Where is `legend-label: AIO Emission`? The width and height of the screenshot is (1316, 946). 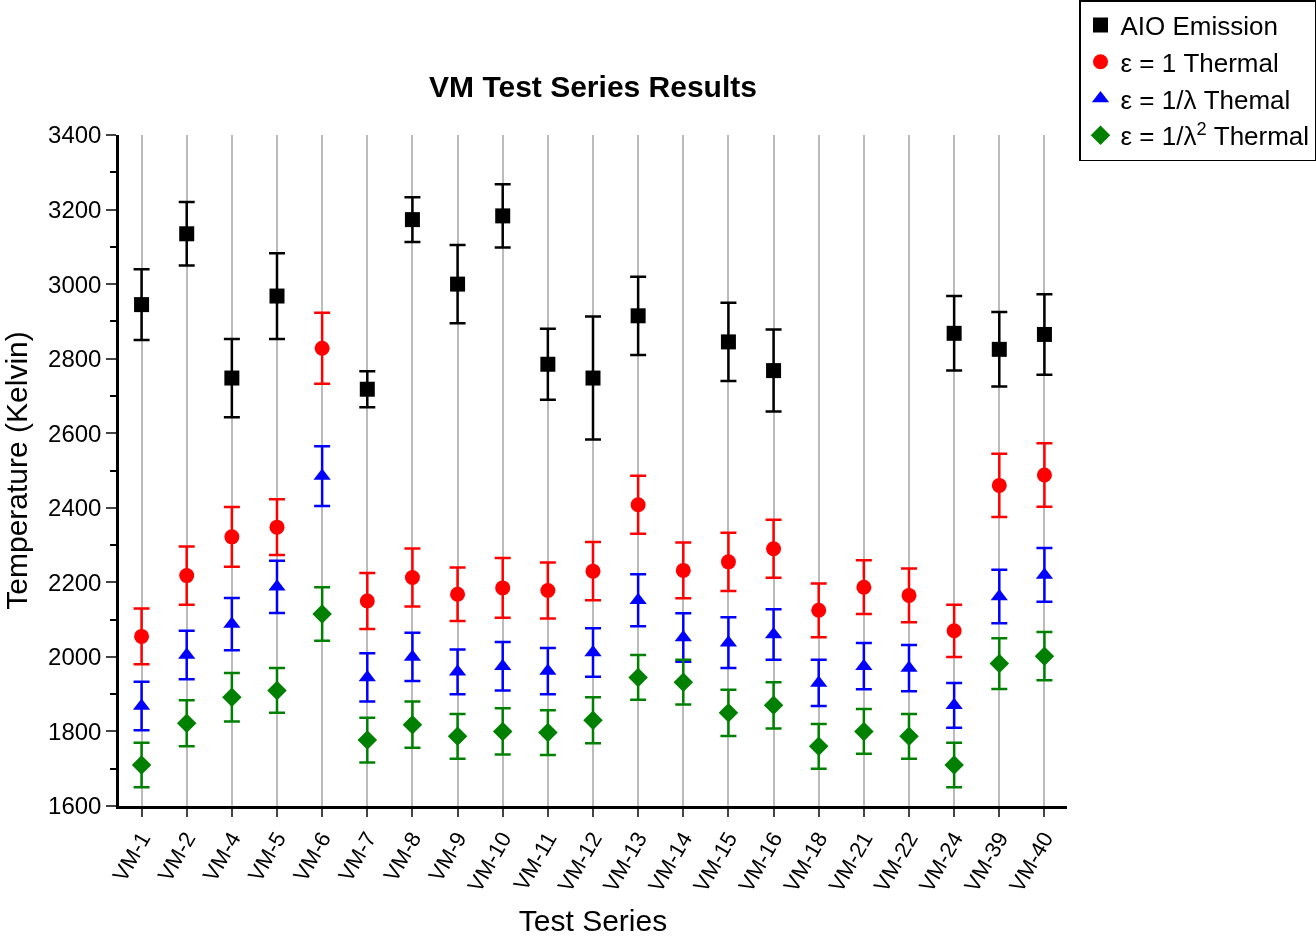 legend-label: AIO Emission is located at coordinates (1199, 26).